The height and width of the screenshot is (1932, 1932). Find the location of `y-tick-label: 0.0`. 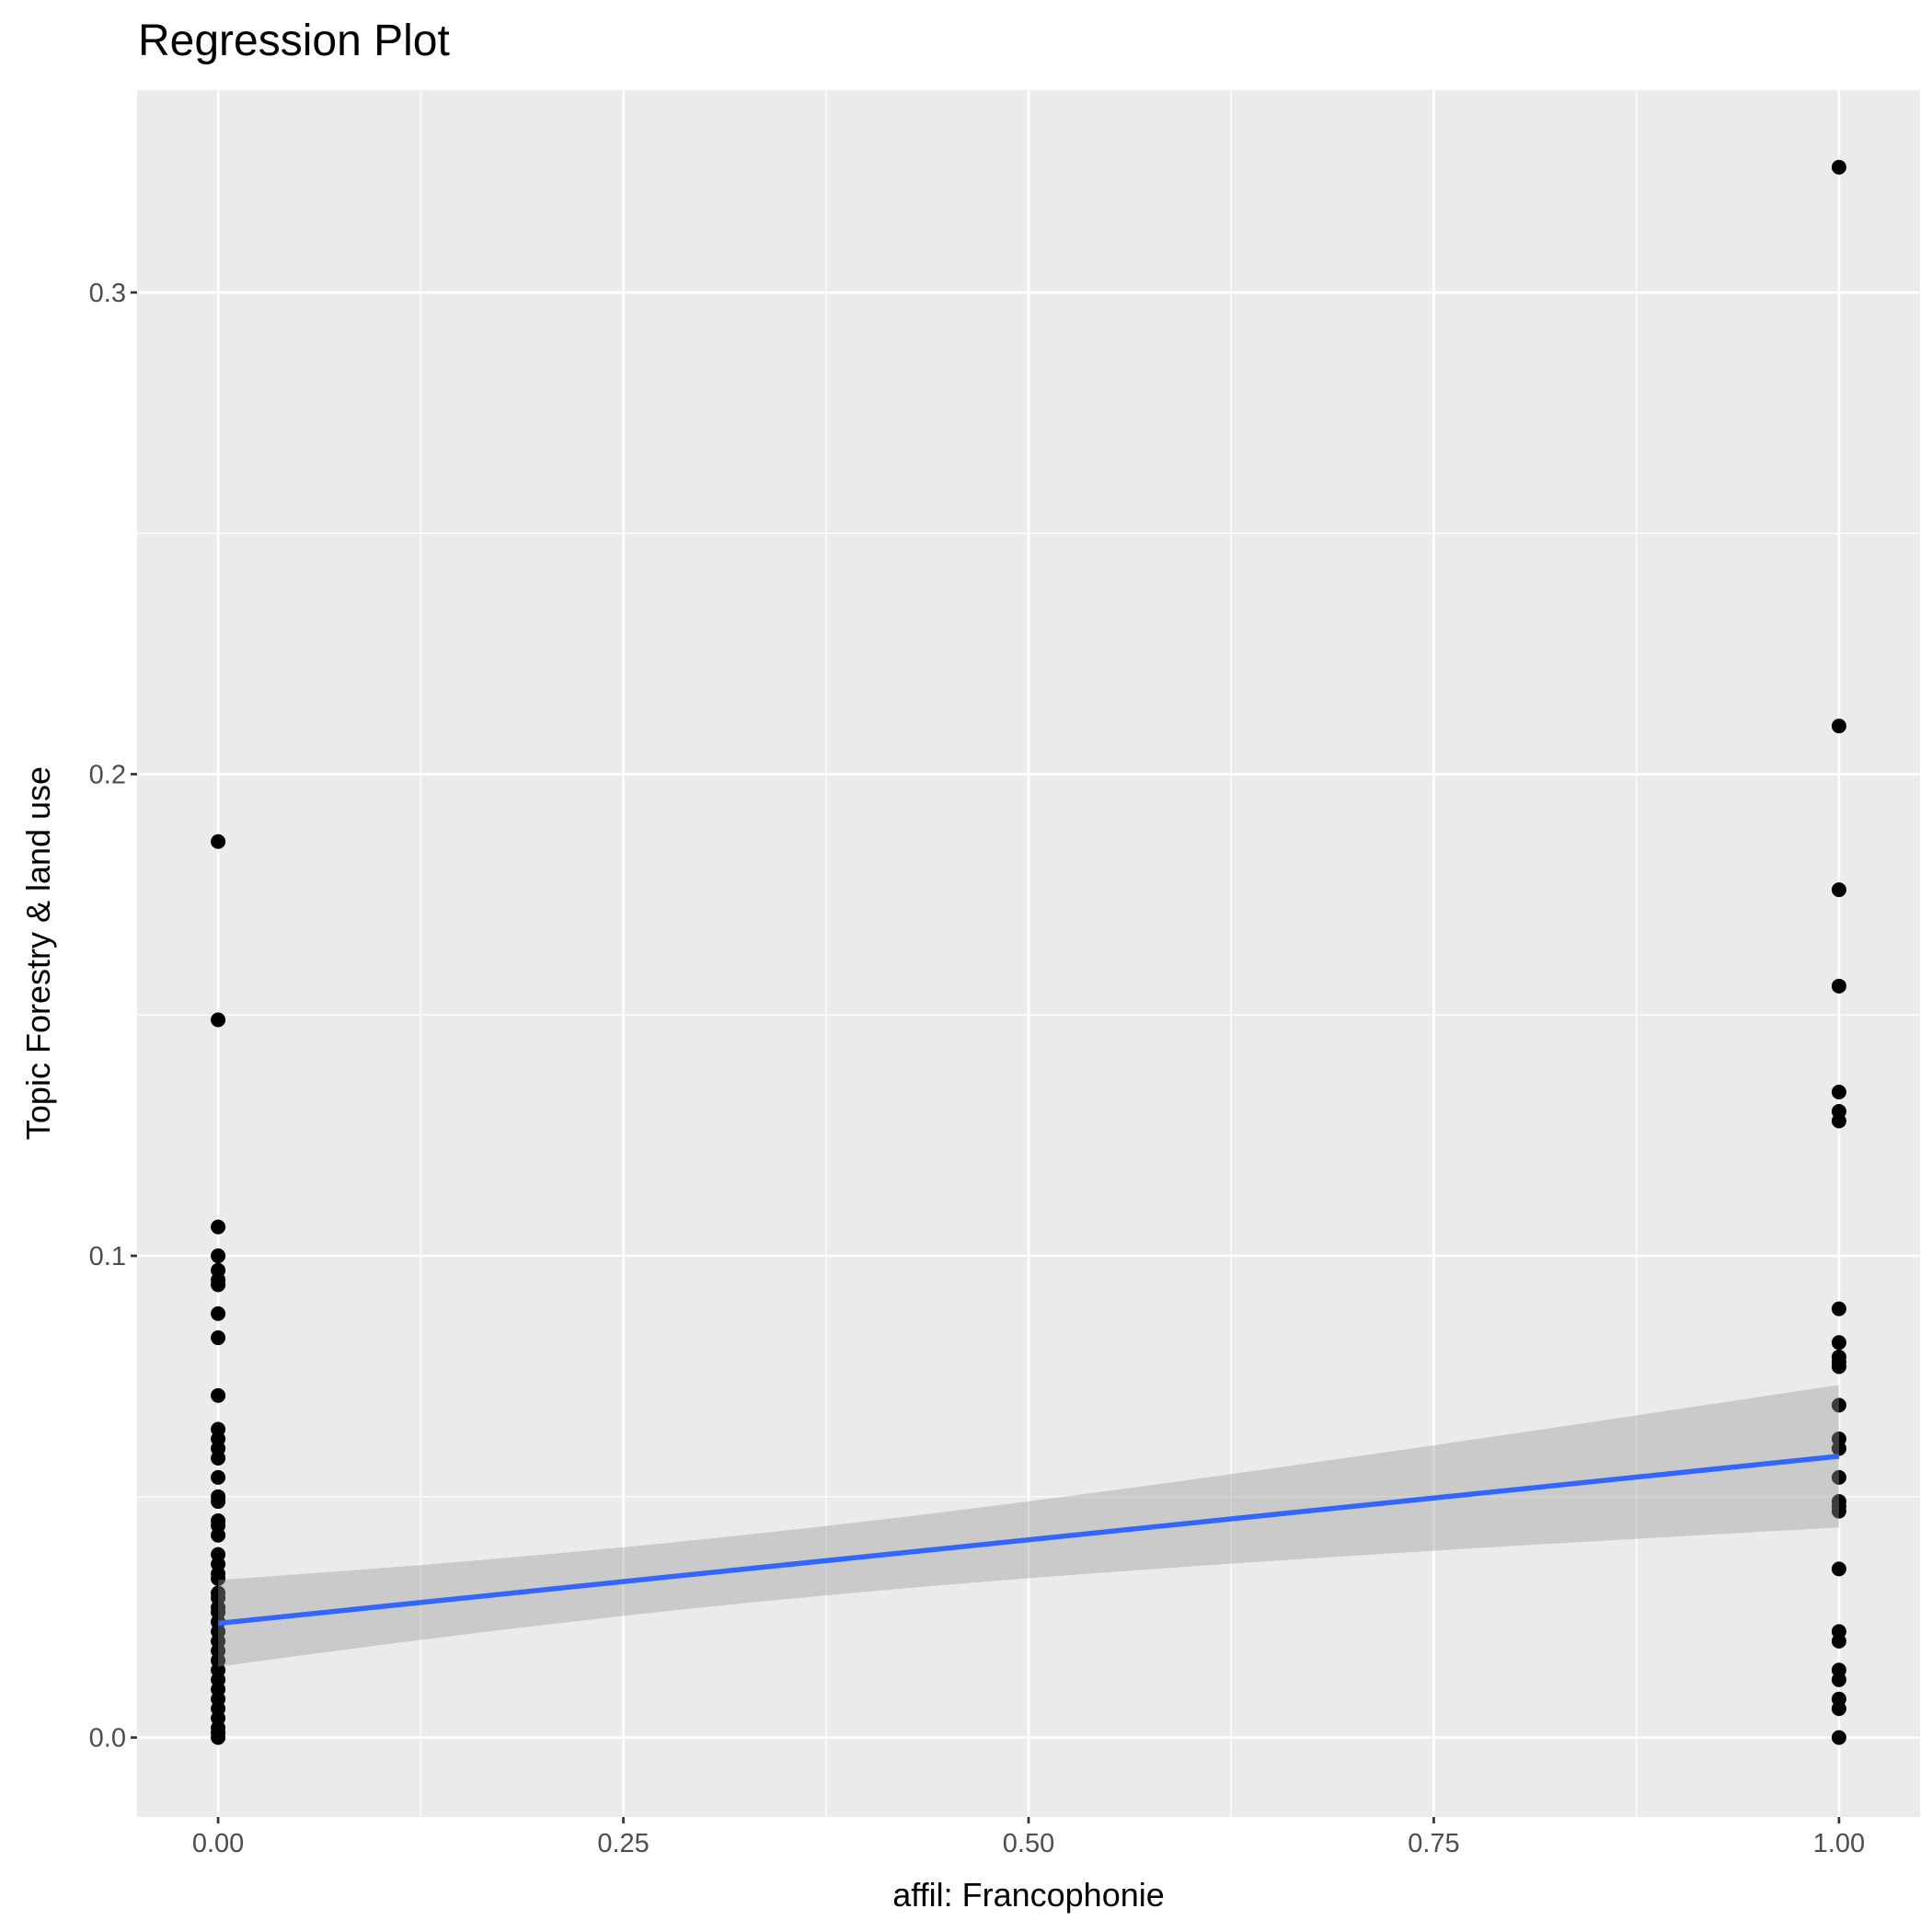

y-tick-label: 0.0 is located at coordinates (107, 1739).